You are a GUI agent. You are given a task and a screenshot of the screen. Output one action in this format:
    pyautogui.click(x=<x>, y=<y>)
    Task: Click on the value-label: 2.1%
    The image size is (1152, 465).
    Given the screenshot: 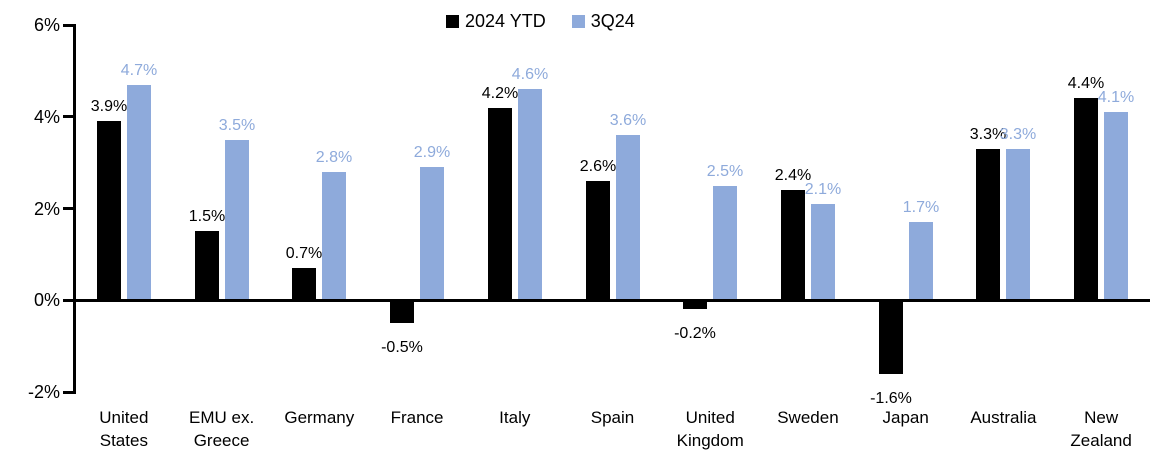 What is the action you would take?
    pyautogui.click(x=823, y=189)
    